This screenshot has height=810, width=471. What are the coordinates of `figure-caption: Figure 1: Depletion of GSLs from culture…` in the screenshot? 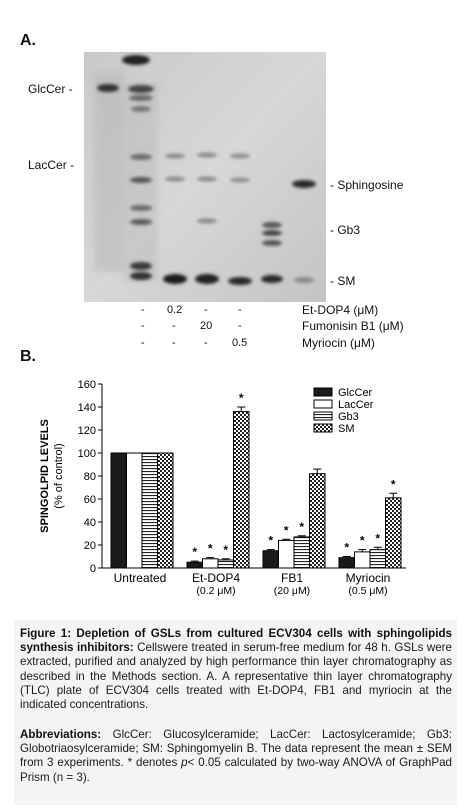 It's located at (236, 669).